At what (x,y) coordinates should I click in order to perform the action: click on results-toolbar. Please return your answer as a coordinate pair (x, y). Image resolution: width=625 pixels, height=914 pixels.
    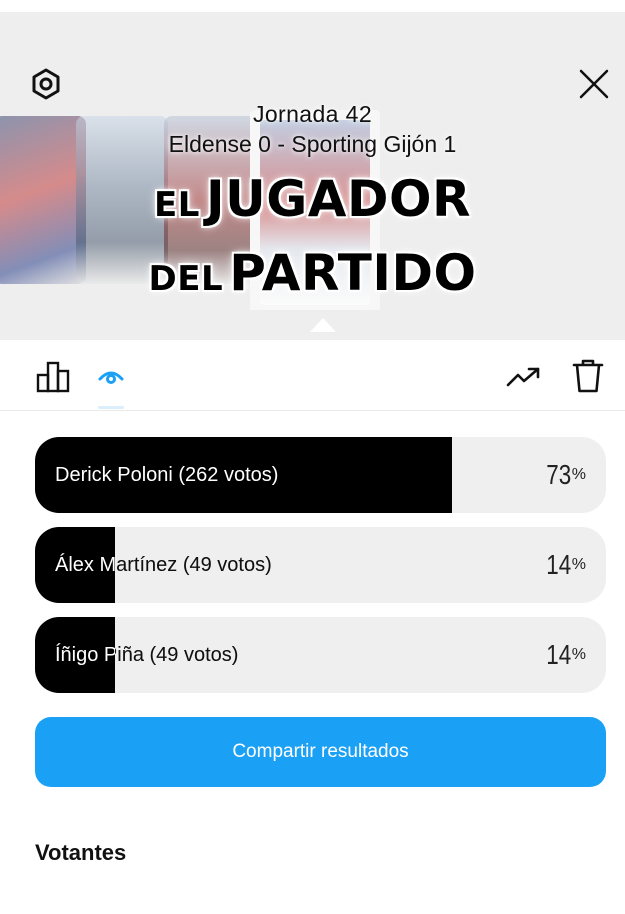
    Looking at the image, I should click on (312, 375).